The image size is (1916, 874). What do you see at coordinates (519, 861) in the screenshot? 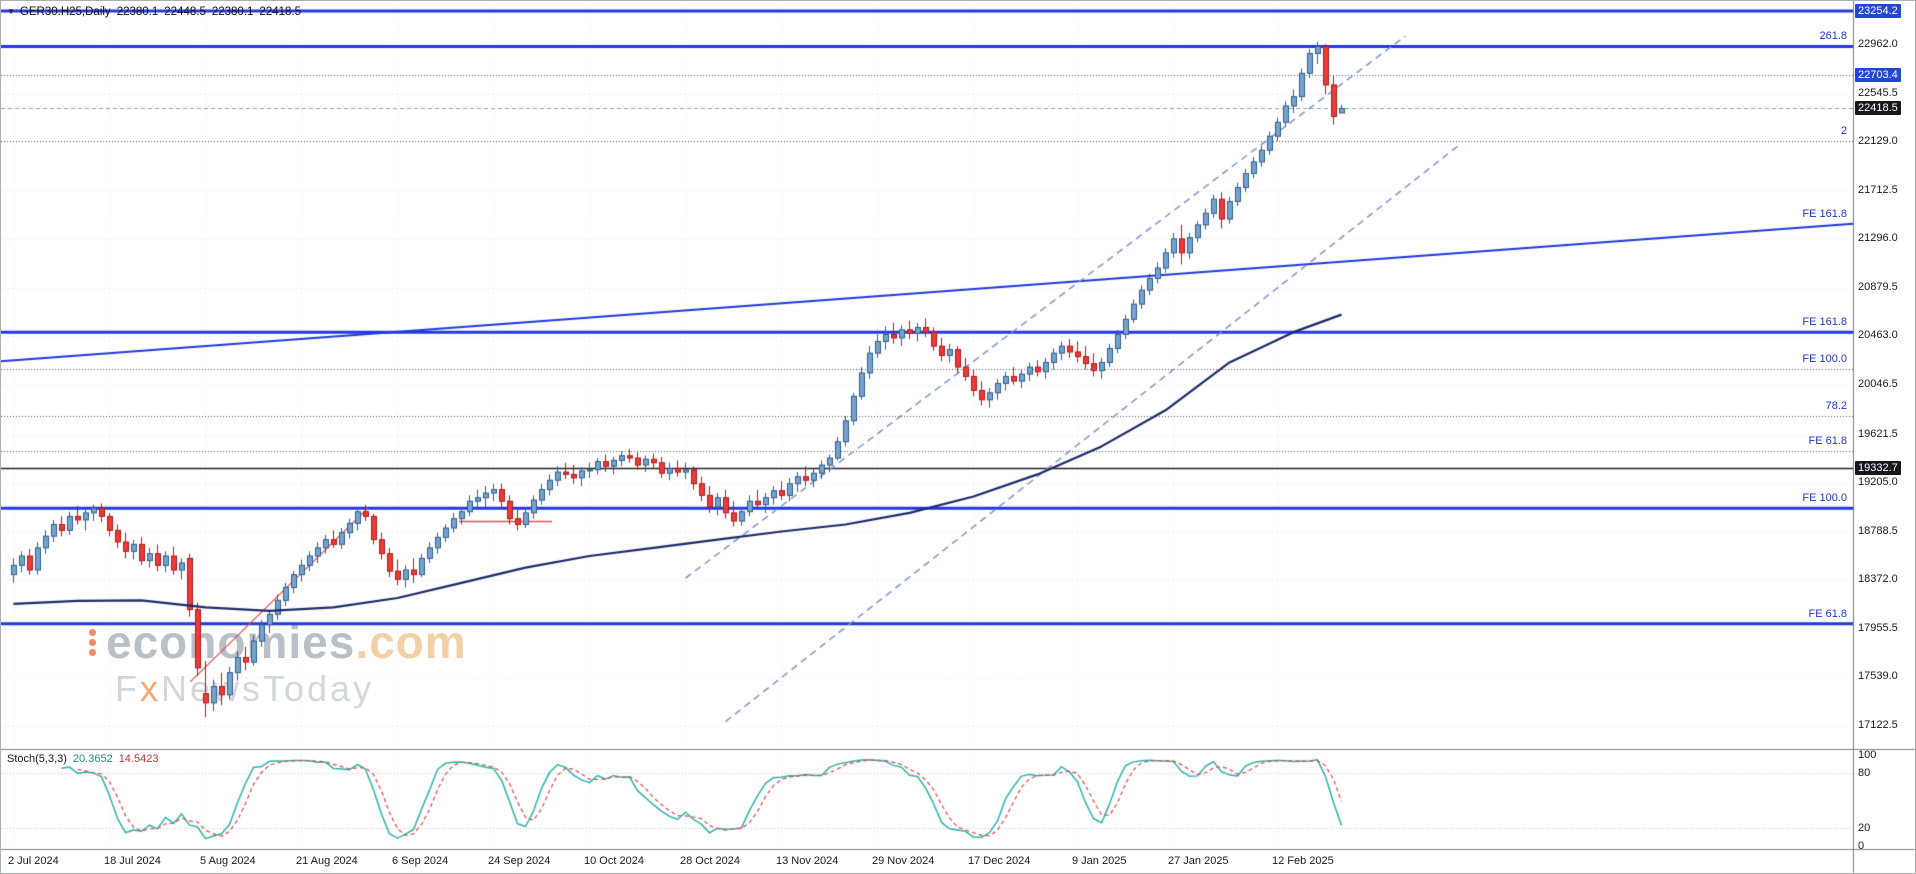
I see `date-axis-label: 24 Sep 2024` at bounding box center [519, 861].